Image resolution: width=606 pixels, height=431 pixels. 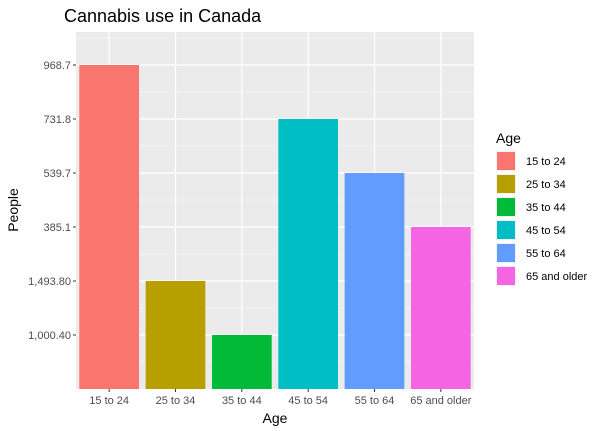 What do you see at coordinates (57, 66) in the screenshot?
I see `y-tick-label: 968.7` at bounding box center [57, 66].